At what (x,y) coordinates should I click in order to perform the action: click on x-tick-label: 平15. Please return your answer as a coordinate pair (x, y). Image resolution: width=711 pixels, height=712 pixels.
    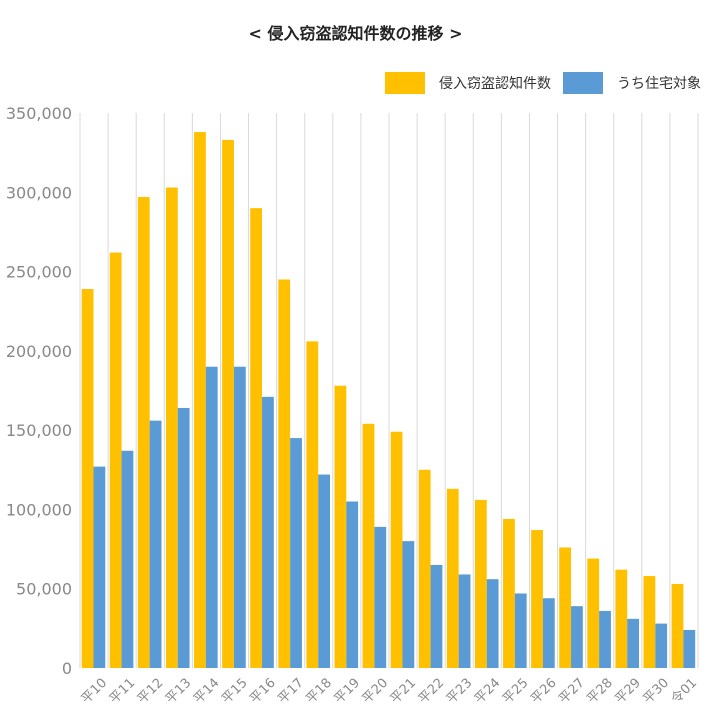
    Looking at the image, I should click on (234, 691).